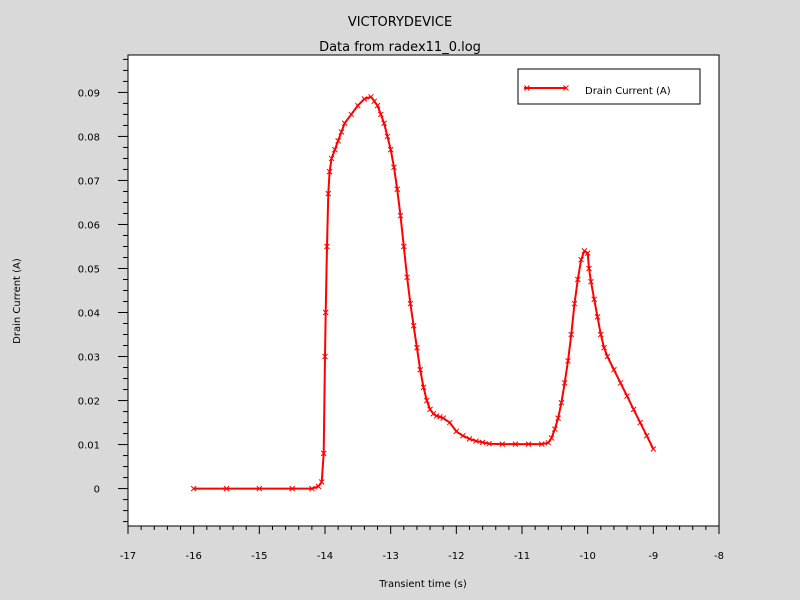 The width and height of the screenshot is (800, 600). Describe the element at coordinates (325, 556) in the screenshot. I see `x-tick-label: -14` at that location.